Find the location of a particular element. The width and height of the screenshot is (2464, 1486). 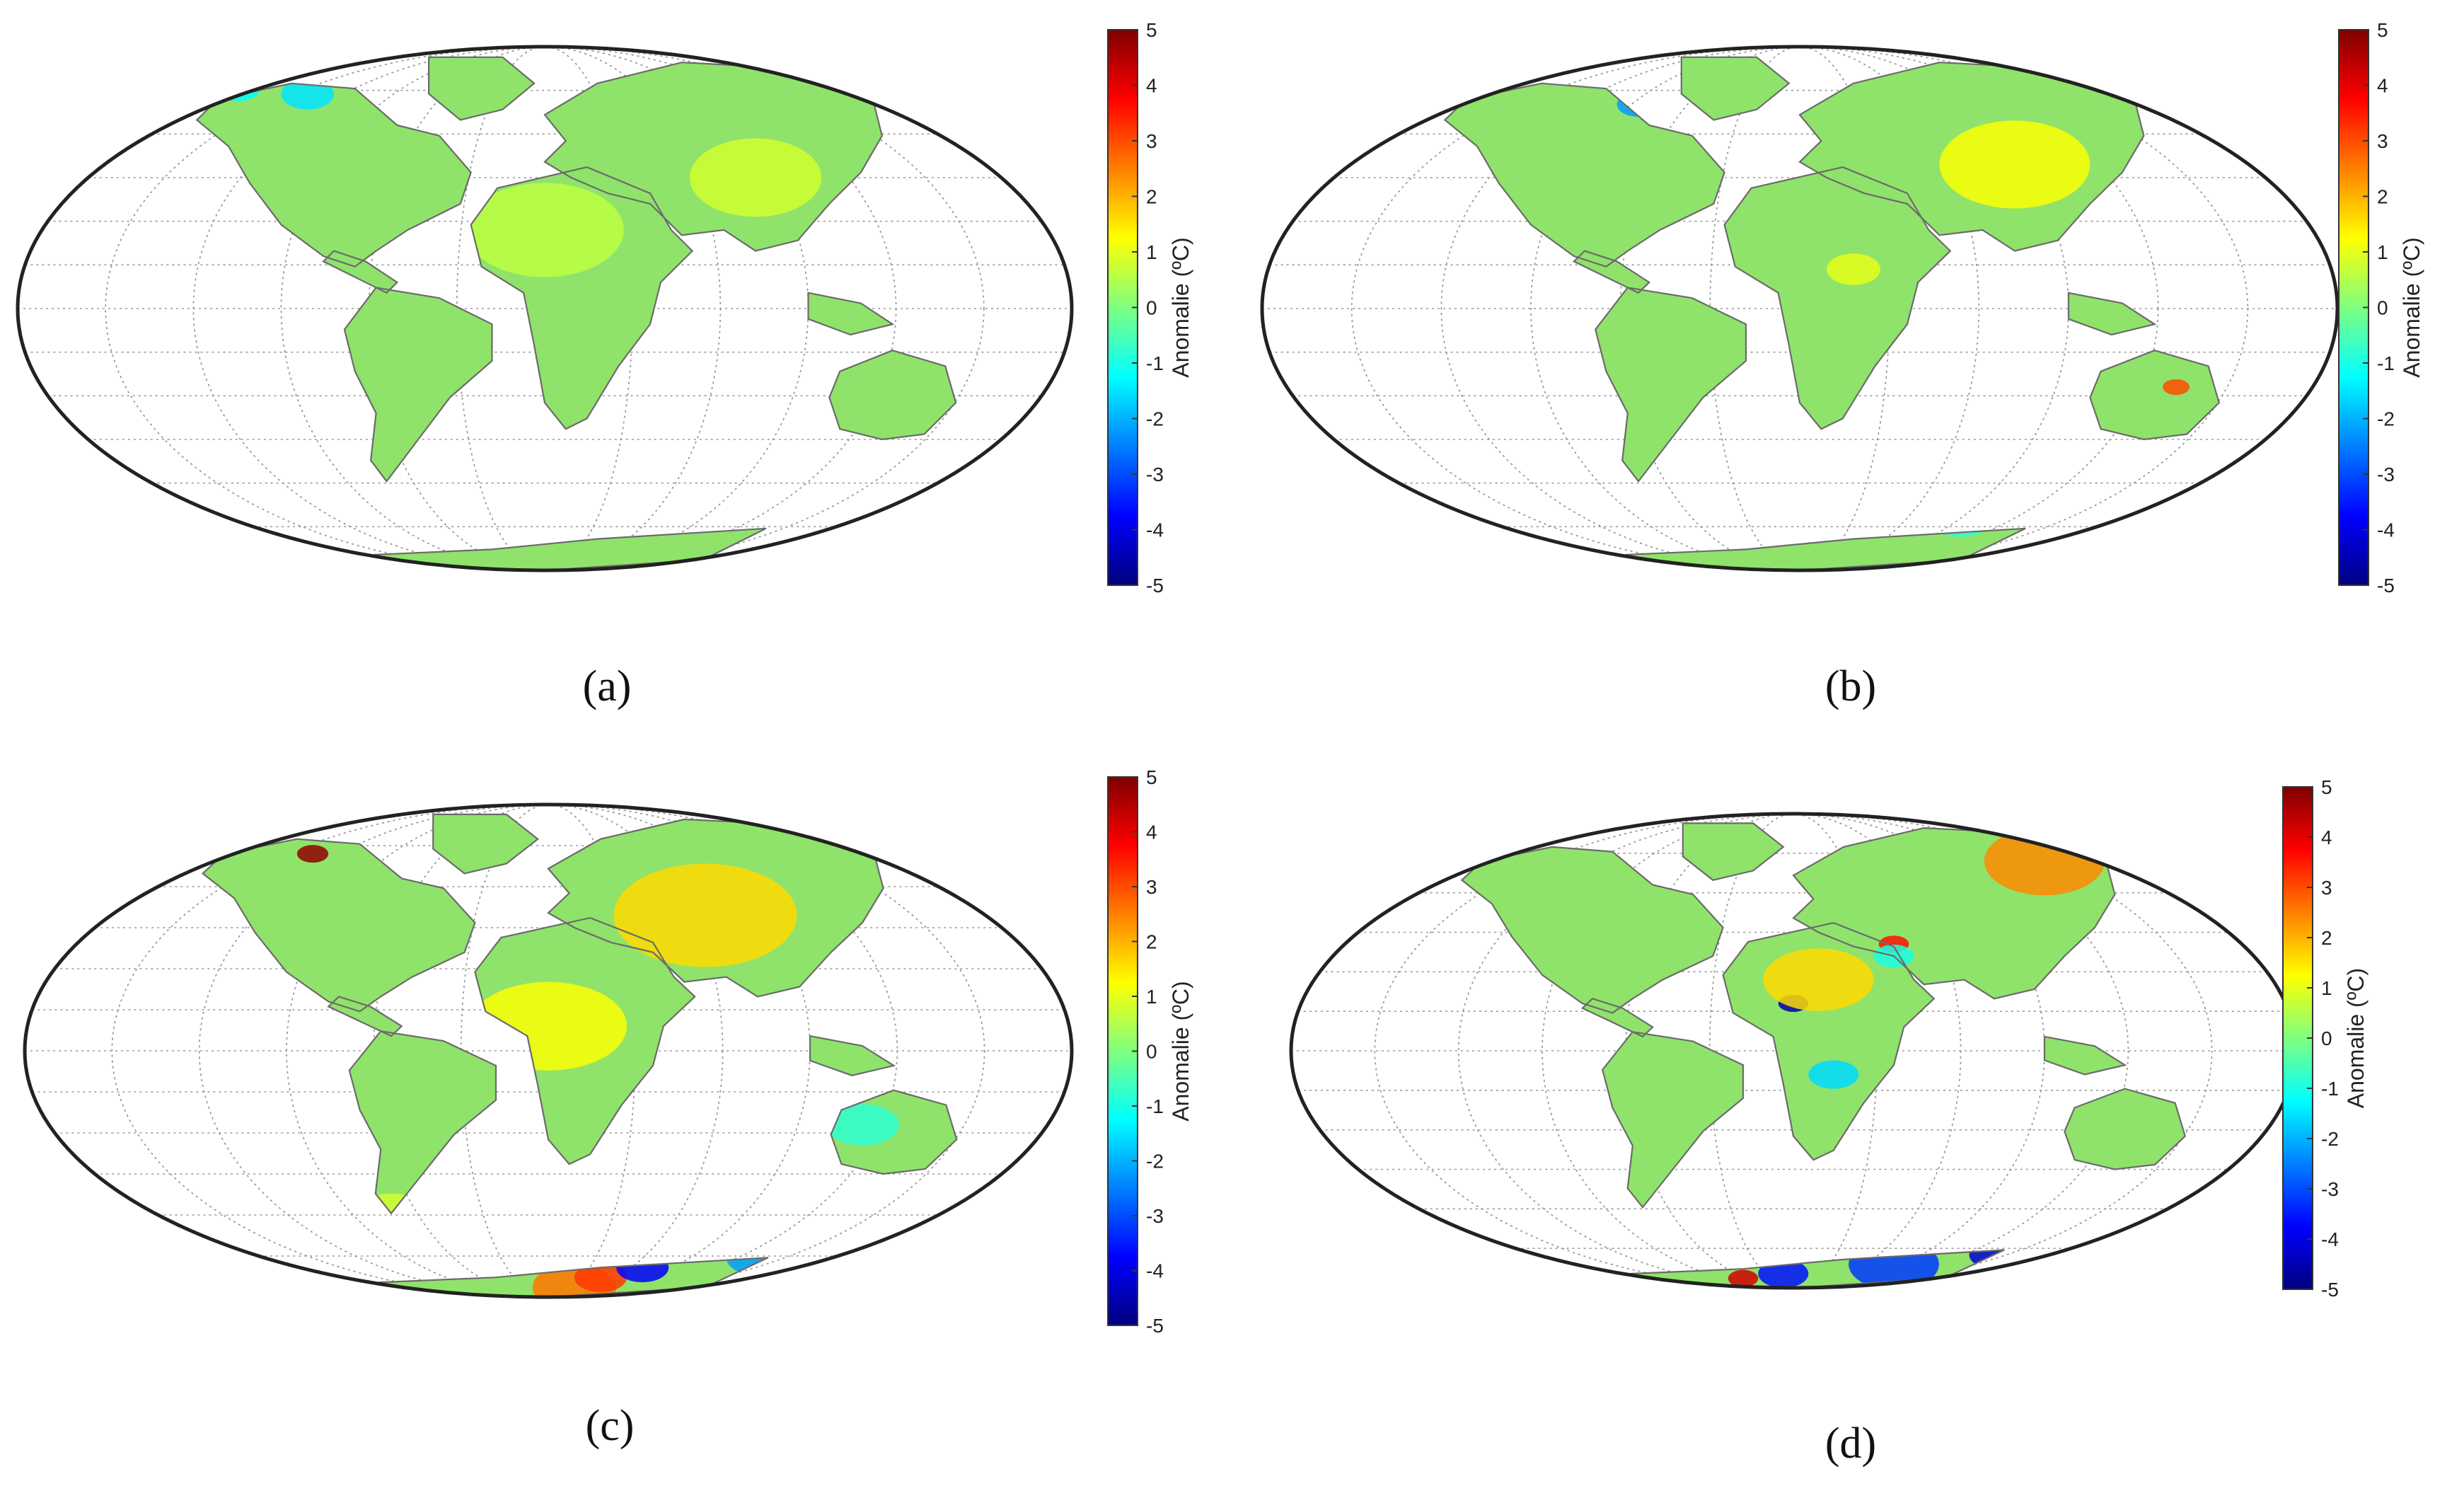

map-frame is located at coordinates (548, 1050).